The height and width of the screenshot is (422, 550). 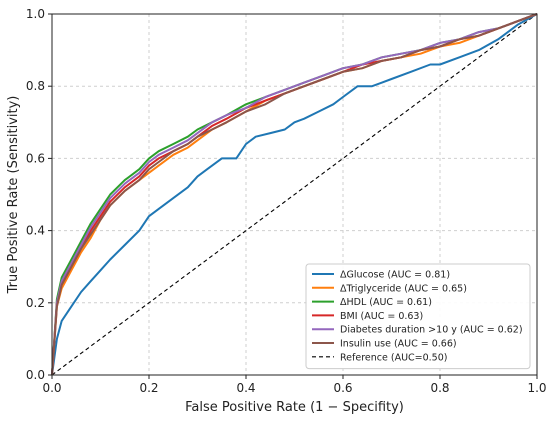 I want to click on y-axis-label: True Positive Rate (Sensitivity), so click(x=13, y=195).